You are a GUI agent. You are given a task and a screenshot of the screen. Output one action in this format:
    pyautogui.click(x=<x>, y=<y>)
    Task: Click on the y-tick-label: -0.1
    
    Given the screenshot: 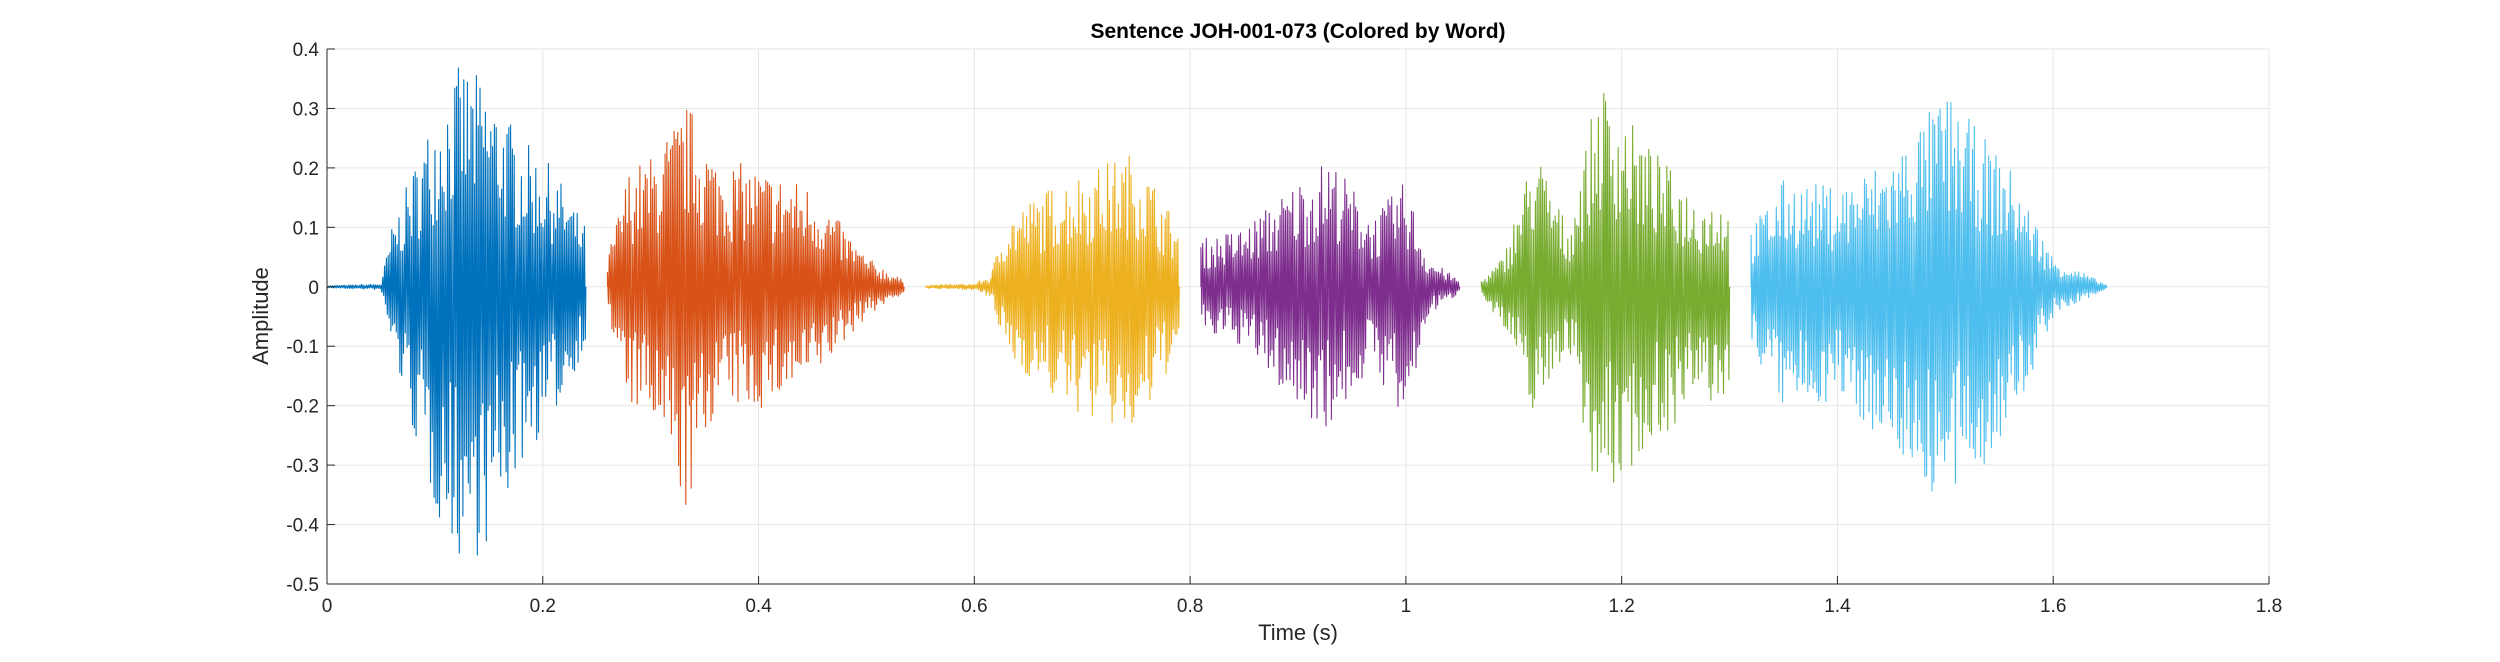 What is the action you would take?
    pyautogui.click(x=302, y=347)
    